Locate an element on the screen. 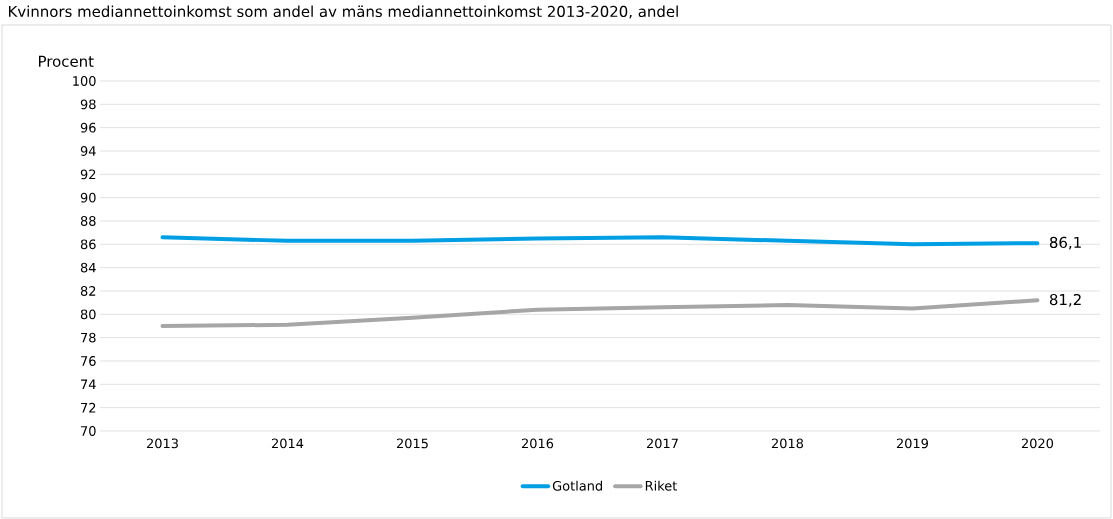 The width and height of the screenshot is (1113, 519). y-tick-label: 92 is located at coordinates (88, 174).